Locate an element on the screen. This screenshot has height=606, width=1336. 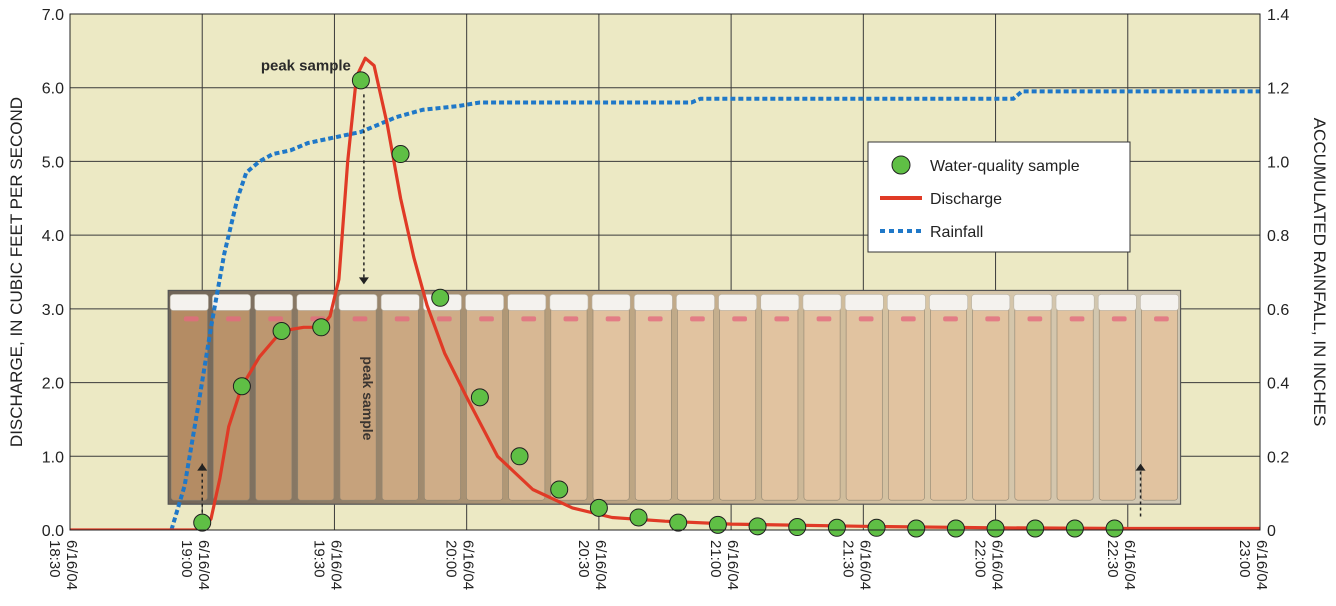
right-tick-label: 1.0 is located at coordinates (1278, 162).